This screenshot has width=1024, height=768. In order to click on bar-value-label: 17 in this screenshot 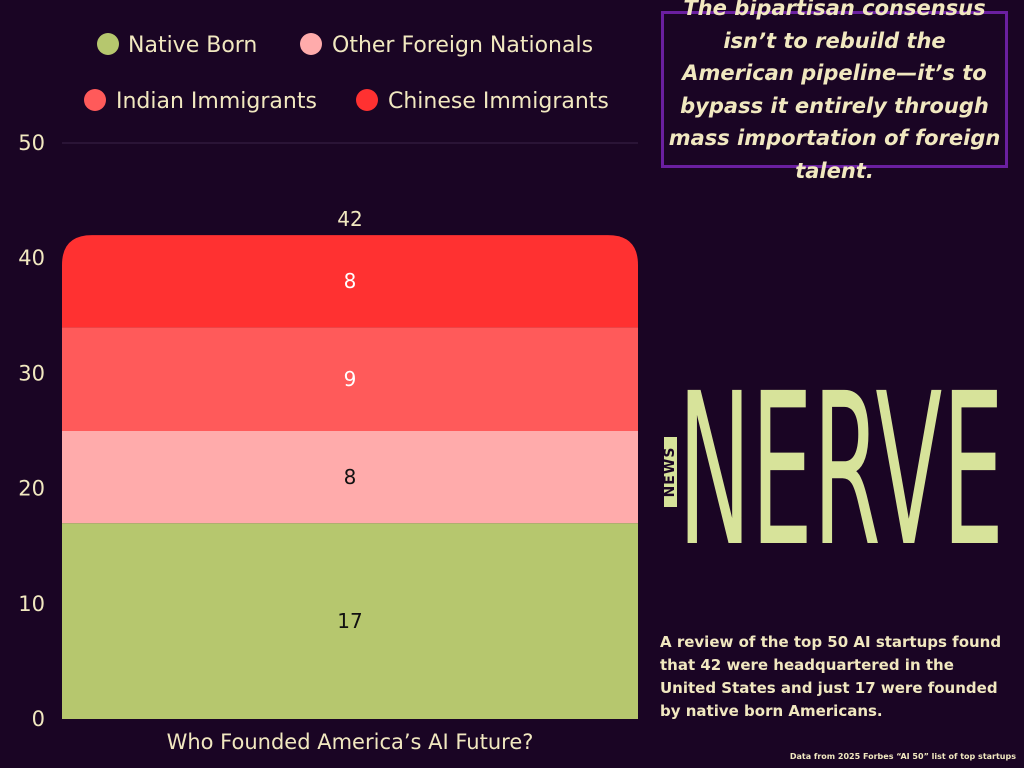, I will do `click(349, 621)`.